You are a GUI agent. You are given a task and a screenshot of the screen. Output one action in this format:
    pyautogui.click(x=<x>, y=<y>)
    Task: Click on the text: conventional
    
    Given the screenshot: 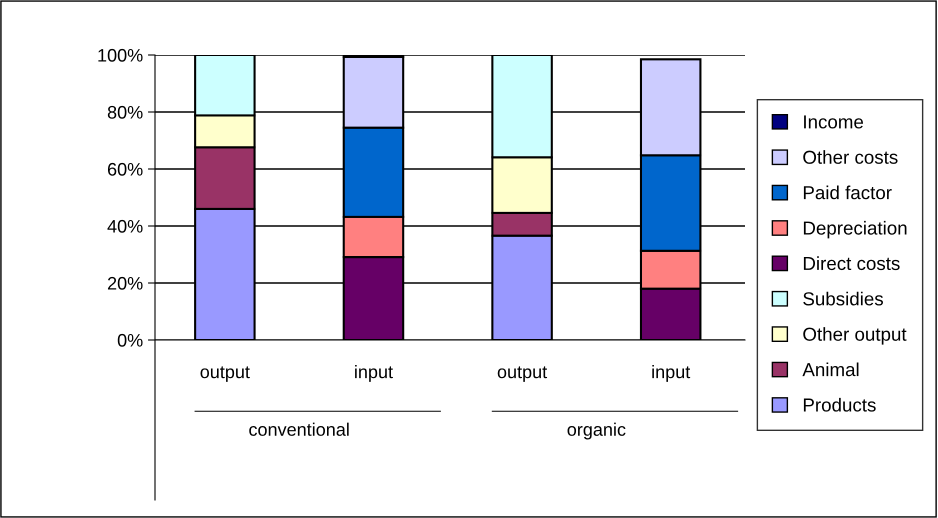 What is the action you would take?
    pyautogui.click(x=299, y=429)
    